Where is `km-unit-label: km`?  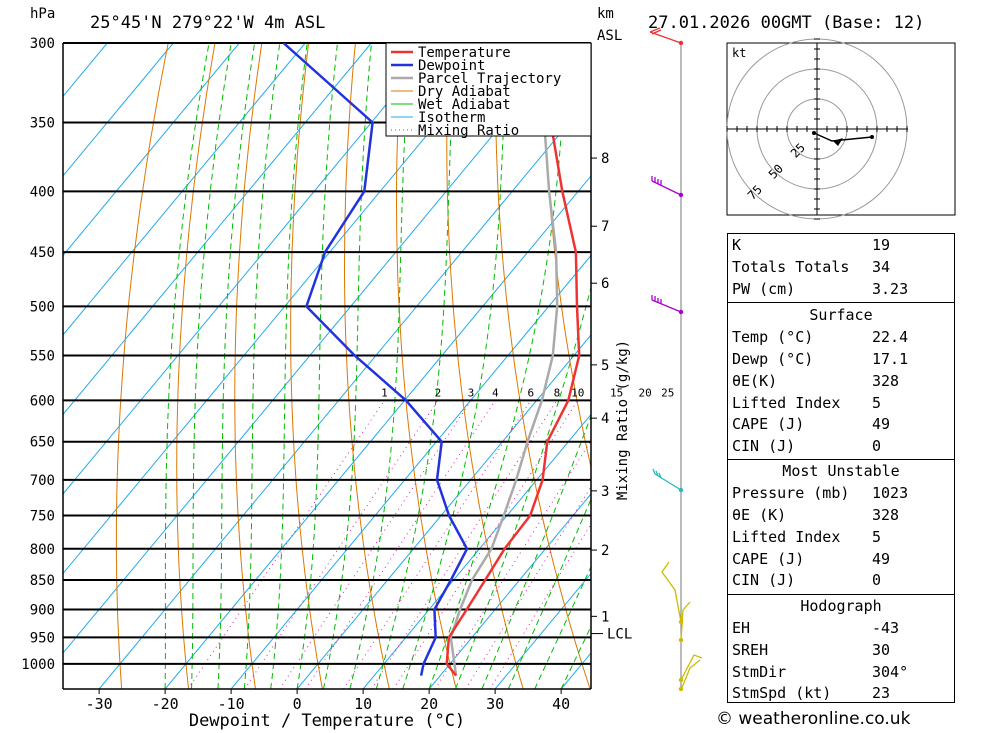
km-unit-label: km is located at coordinates (605, 14).